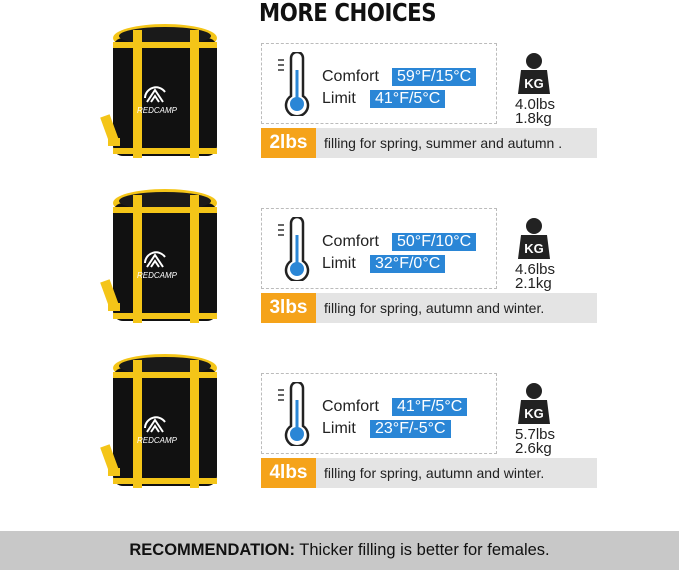 The image size is (679, 570). I want to click on temperature-box: Comfort 50°F/10°C Limit 32°F/0°C, so click(379, 248).